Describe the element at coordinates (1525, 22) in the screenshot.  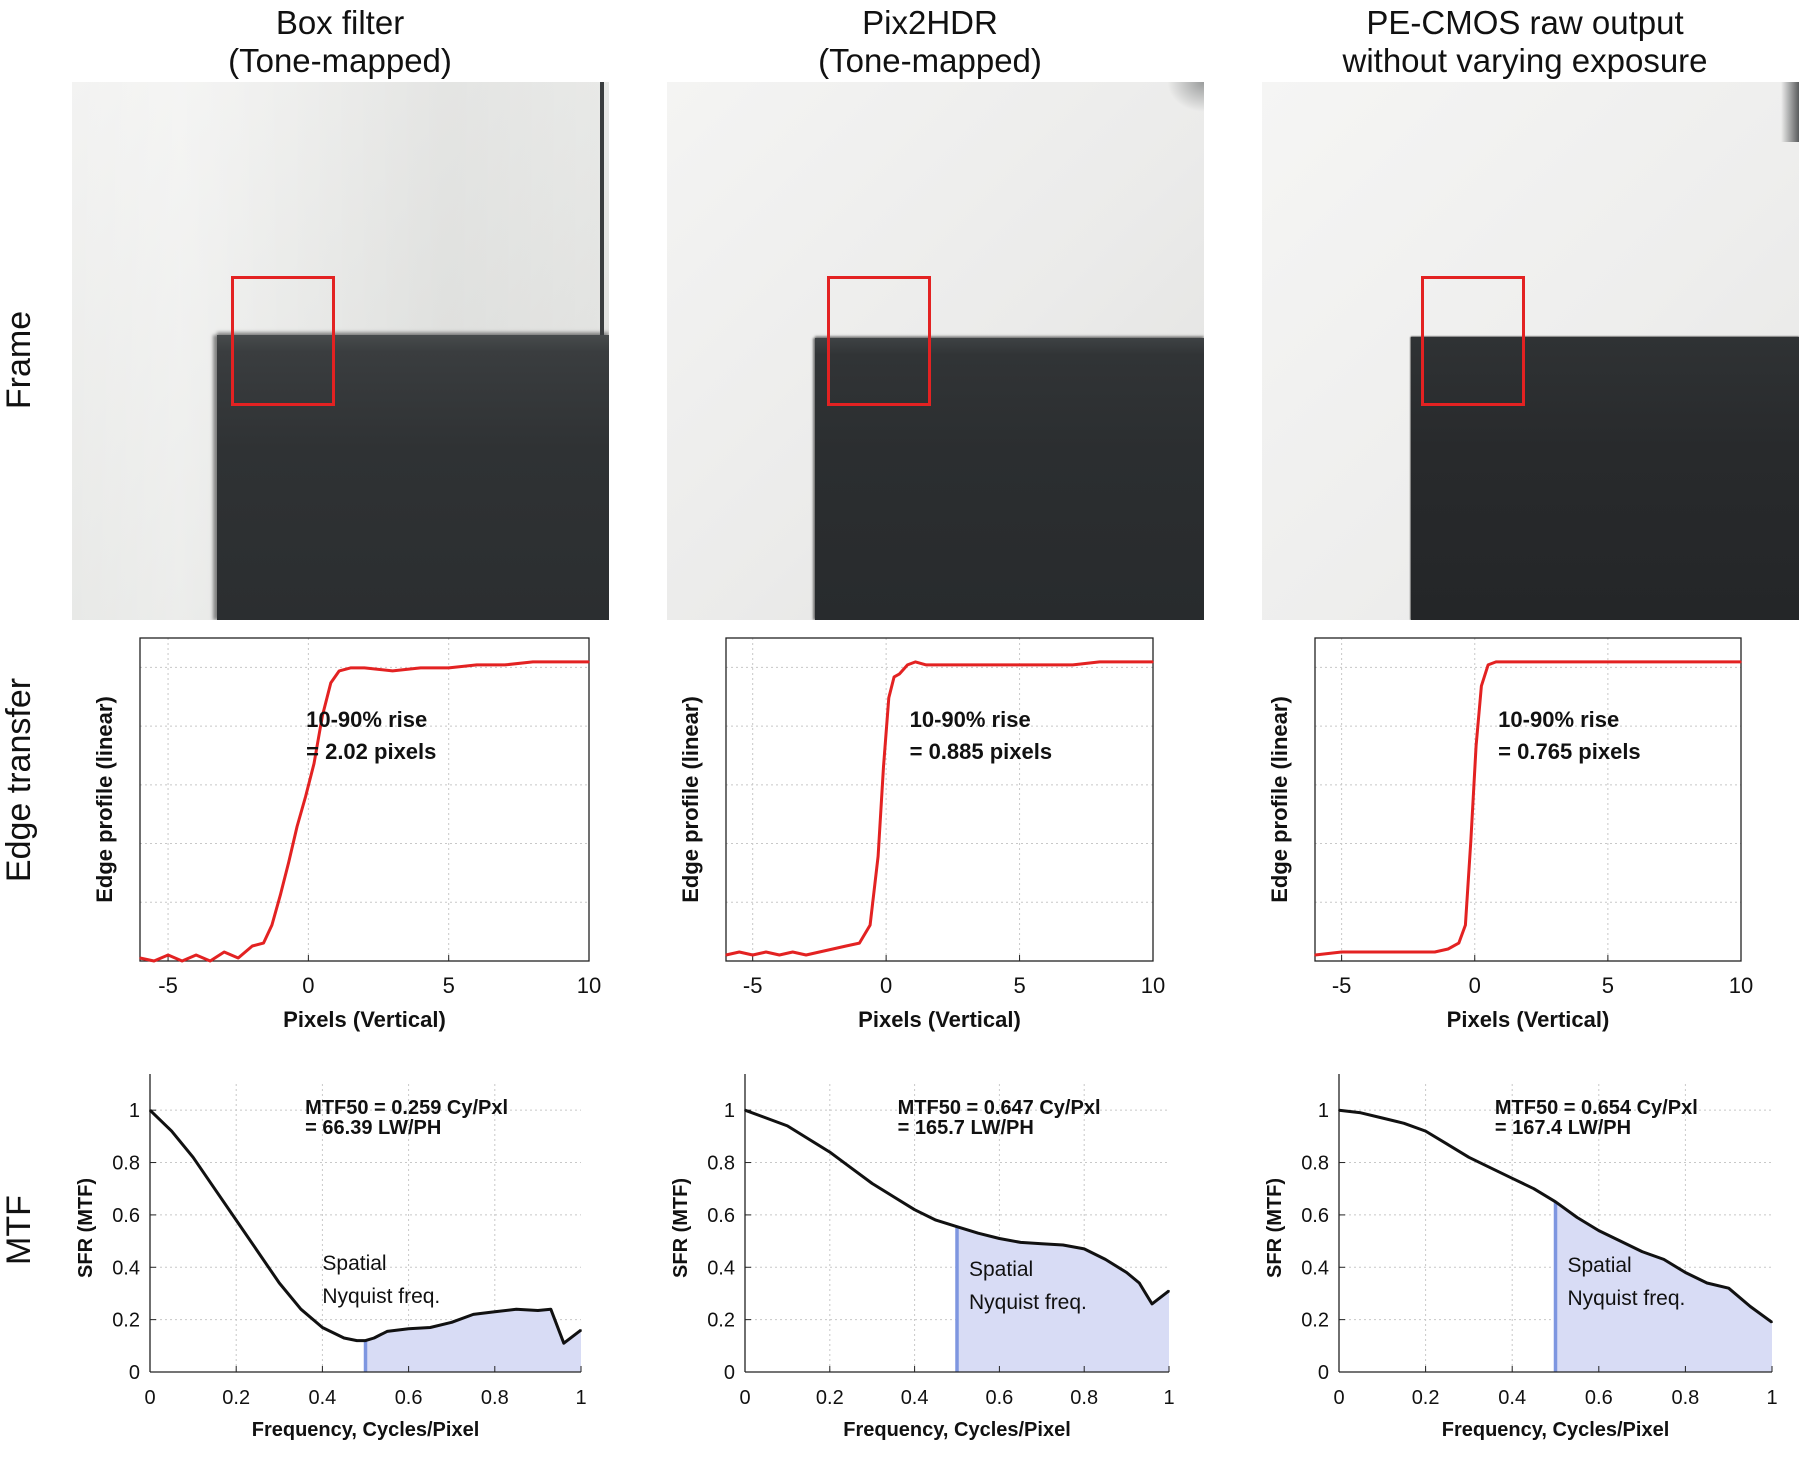
I see `column-title-line1: PE-CMOS raw output` at that location.